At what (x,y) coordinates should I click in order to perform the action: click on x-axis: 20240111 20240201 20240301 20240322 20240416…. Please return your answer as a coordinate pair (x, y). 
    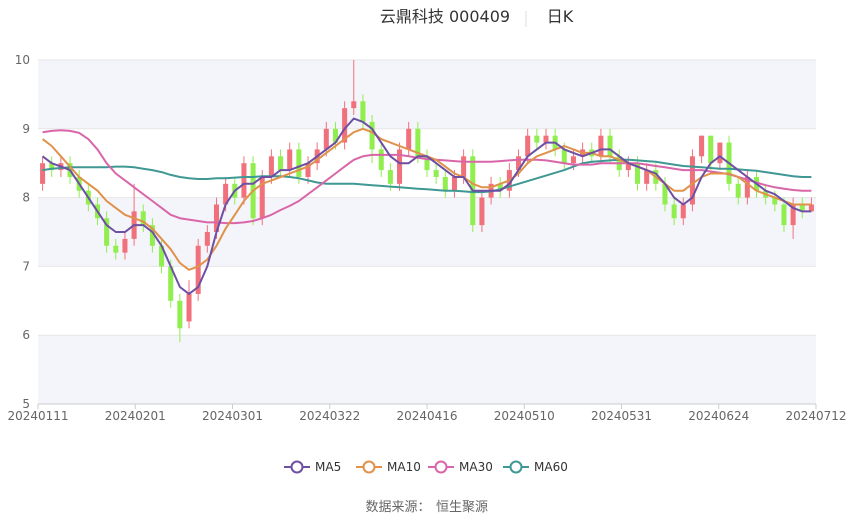
    Looking at the image, I should click on (427, 413).